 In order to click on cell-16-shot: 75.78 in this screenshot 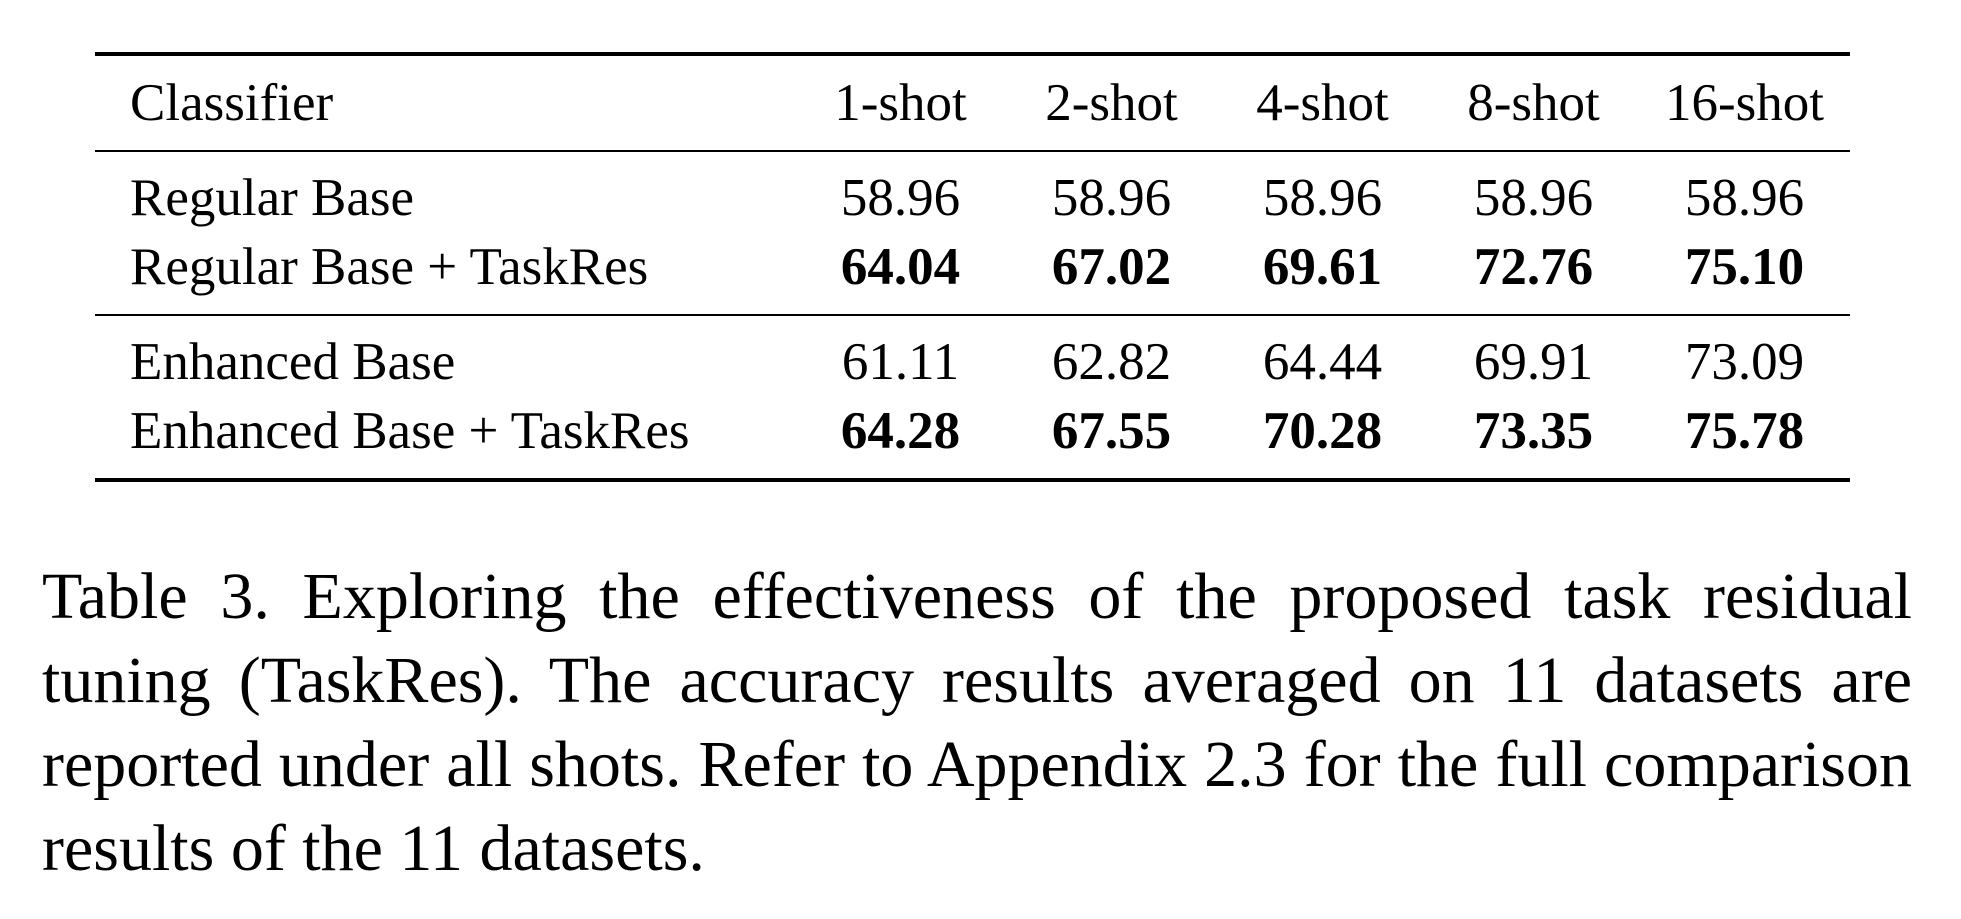, I will do `click(1744, 431)`.